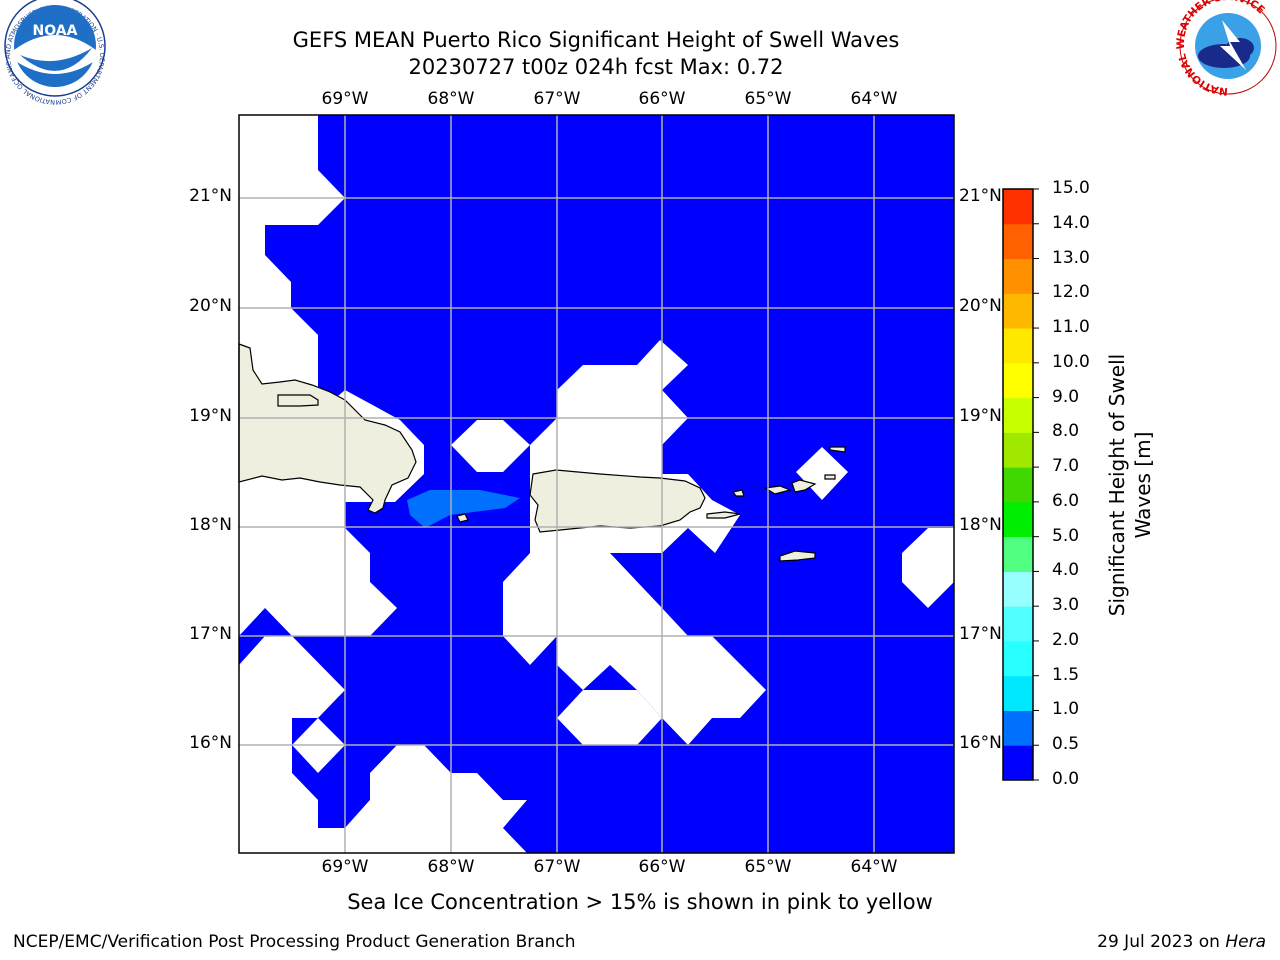 The image size is (1280, 960). Describe the element at coordinates (874, 867) in the screenshot. I see `lon-label-bottom: 64°W` at that location.